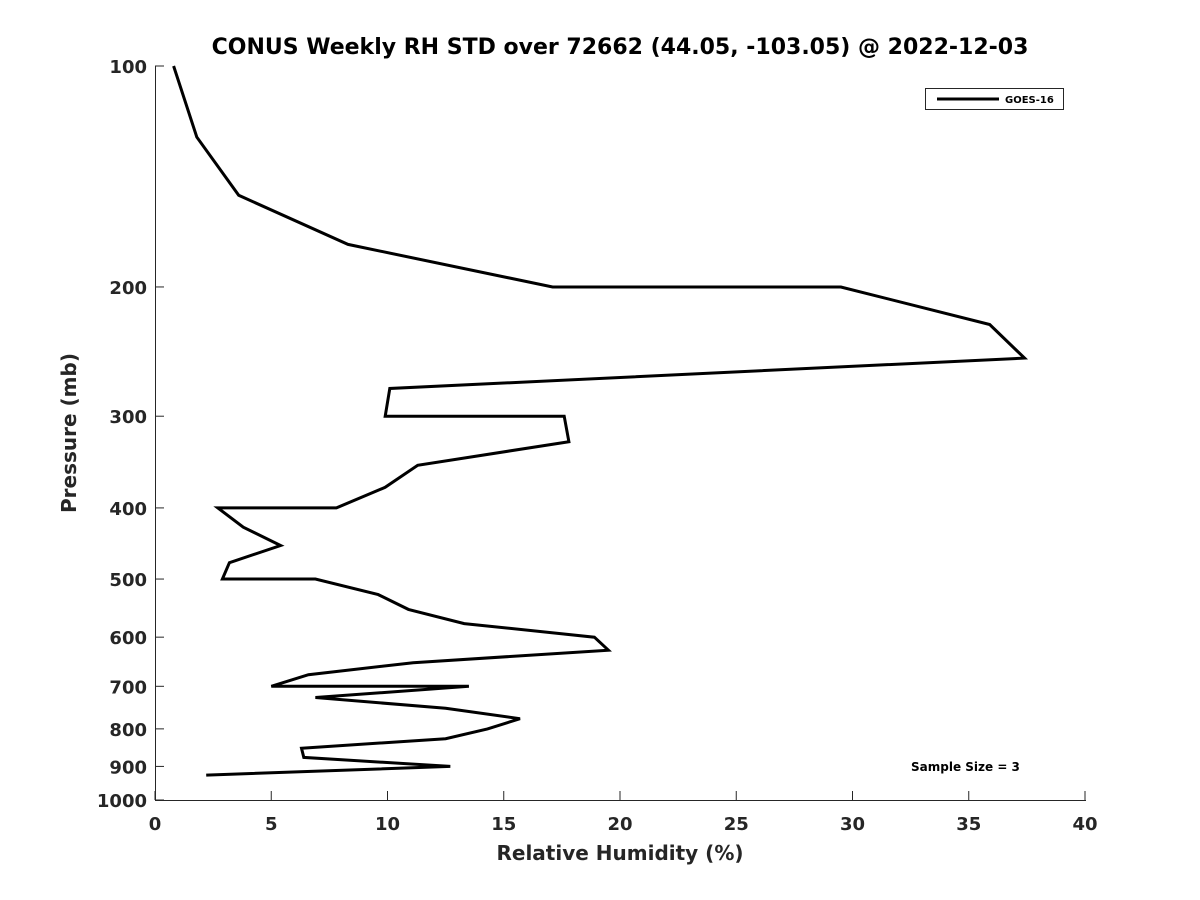 The image size is (1200, 900). I want to click on x-tick-label: 0, so click(155, 824).